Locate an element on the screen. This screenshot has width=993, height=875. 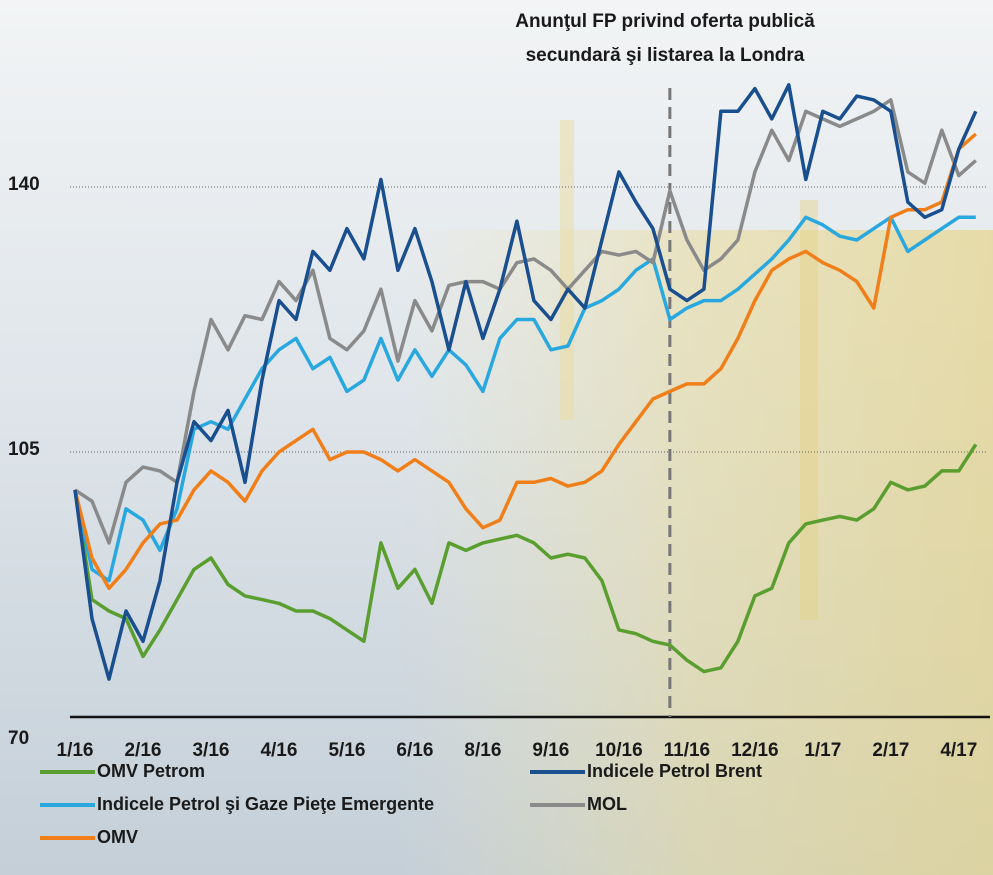
annotation-line-1: Anunţul FP privind oferta publică is located at coordinates (665, 21).